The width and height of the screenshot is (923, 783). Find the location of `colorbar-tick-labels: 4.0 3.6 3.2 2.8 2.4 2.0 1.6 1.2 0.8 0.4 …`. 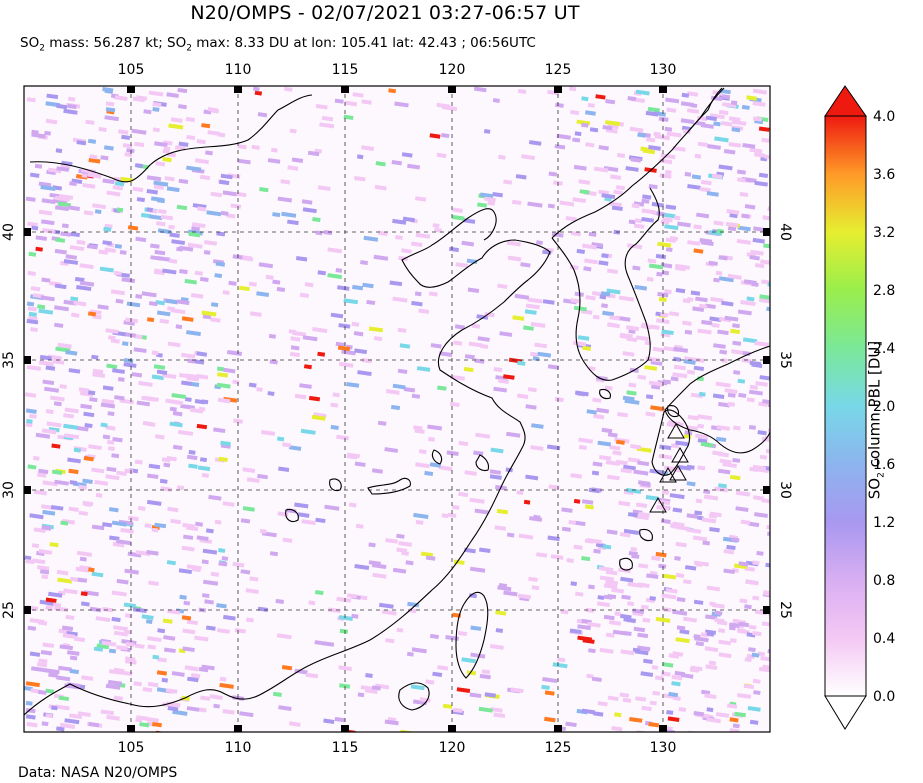

colorbar-tick-labels: 4.0 3.6 3.2 2.8 2.4 2.0 1.6 1.2 0.8 0.4 … is located at coordinates (884, 407).